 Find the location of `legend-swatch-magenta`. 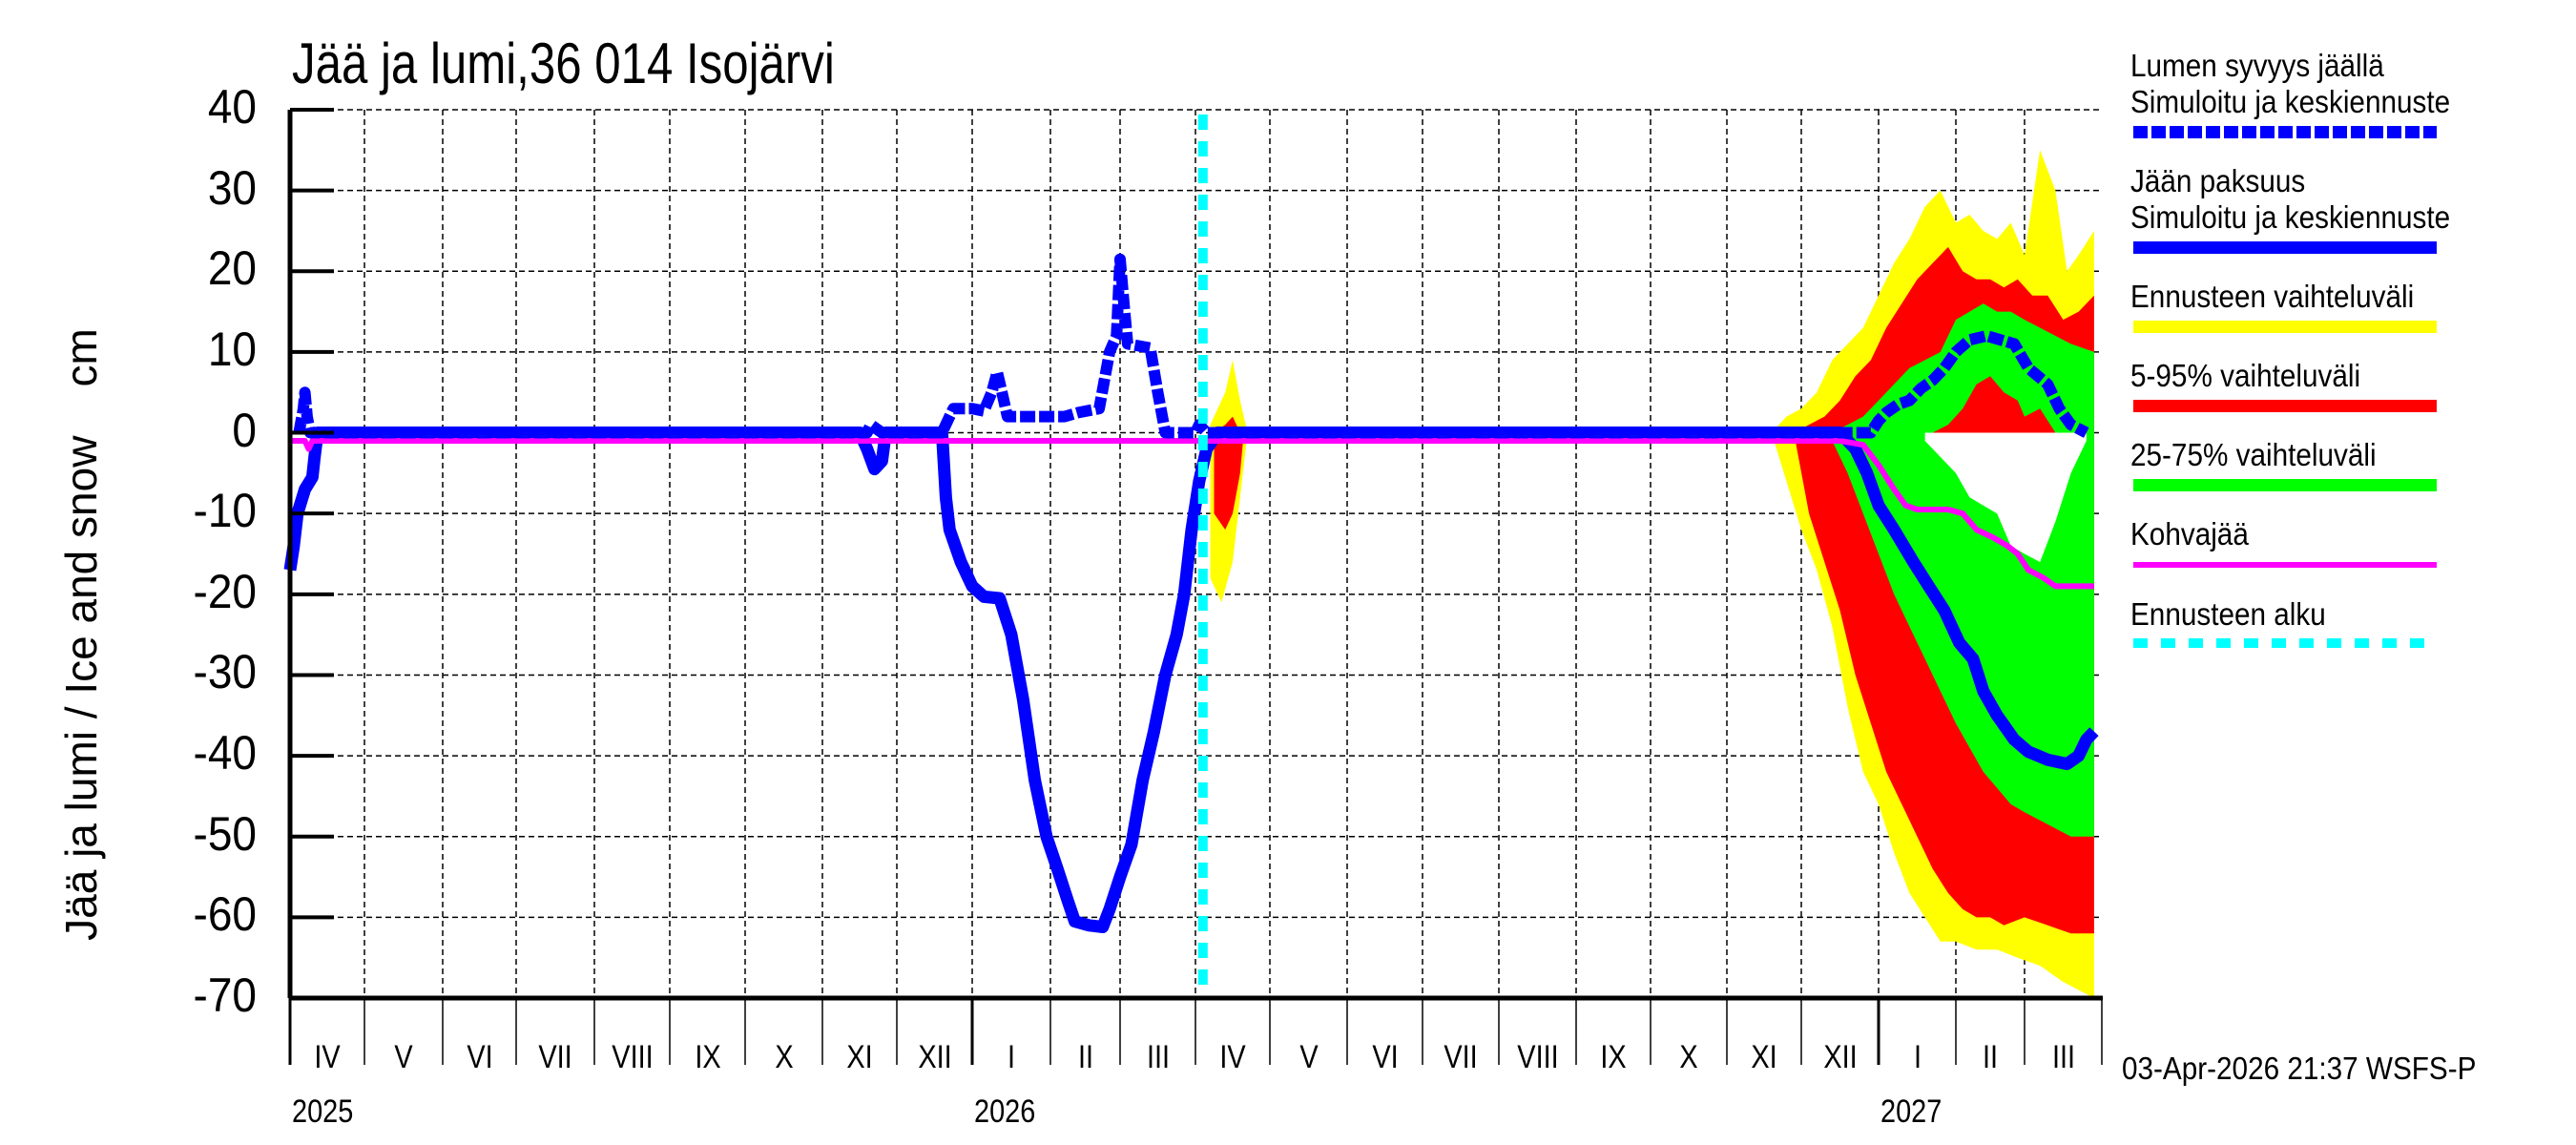

legend-swatch-magenta is located at coordinates (2285, 565).